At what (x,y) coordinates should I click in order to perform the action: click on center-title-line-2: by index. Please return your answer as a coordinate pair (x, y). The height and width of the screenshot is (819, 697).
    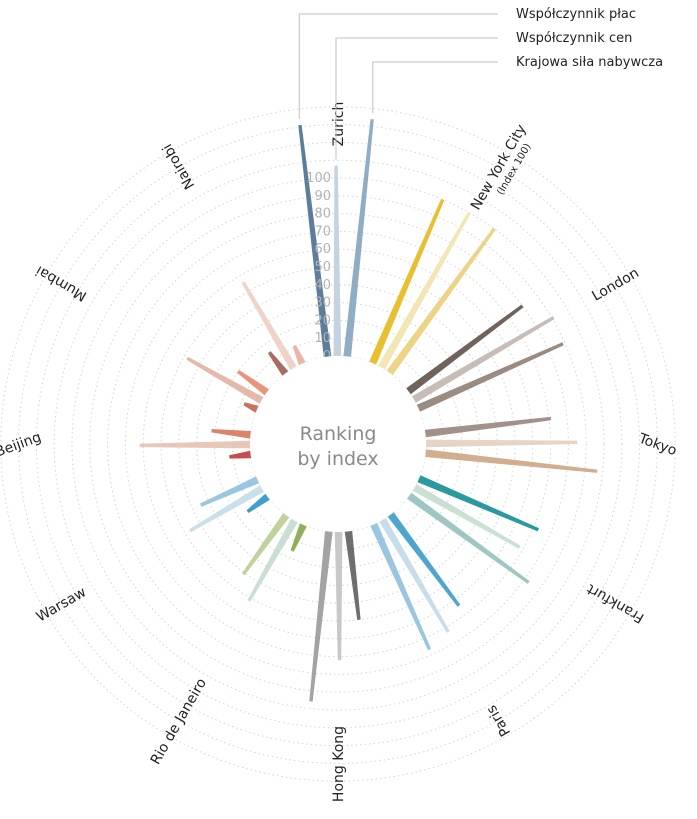
    Looking at the image, I should click on (337, 459).